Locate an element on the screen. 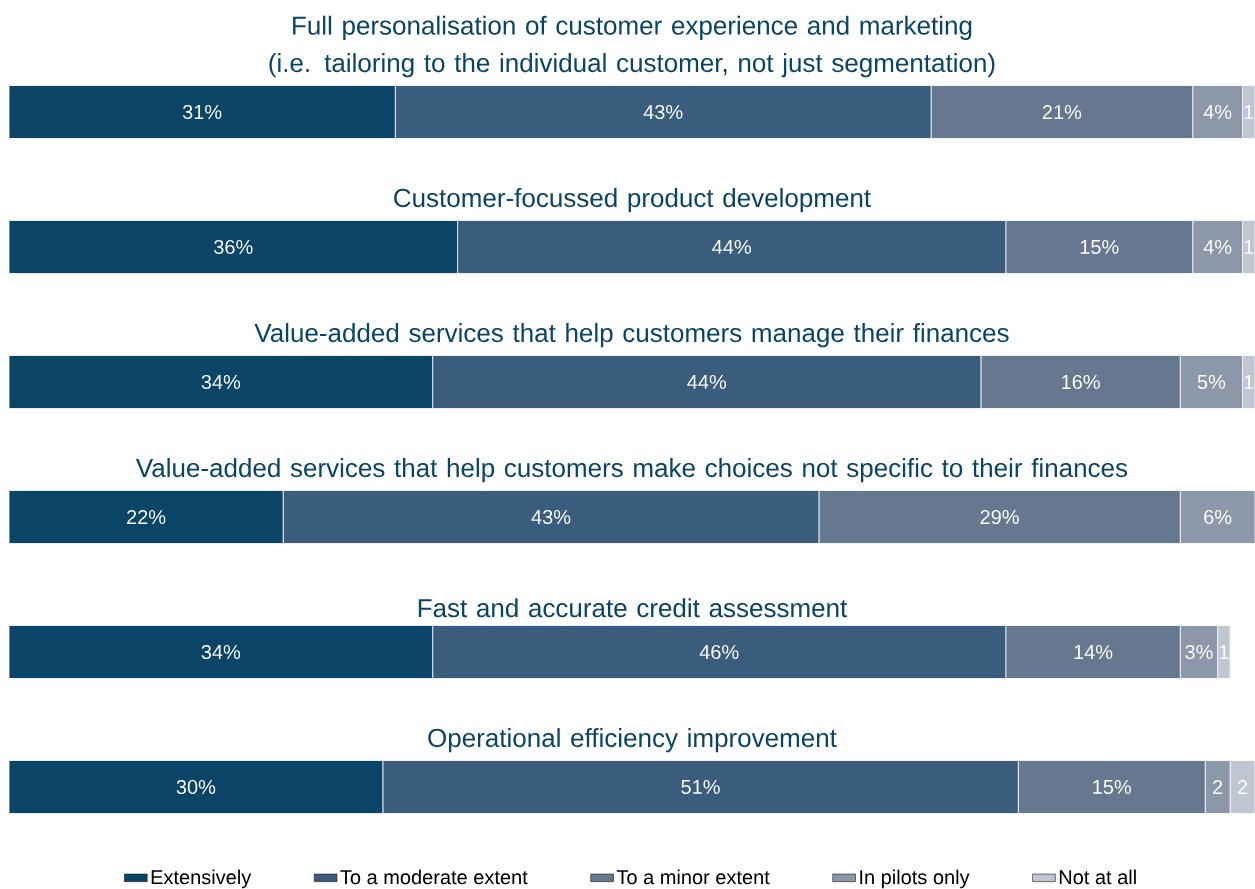 The image size is (1255, 889). legend-label: To a minor extent is located at coordinates (693, 877).